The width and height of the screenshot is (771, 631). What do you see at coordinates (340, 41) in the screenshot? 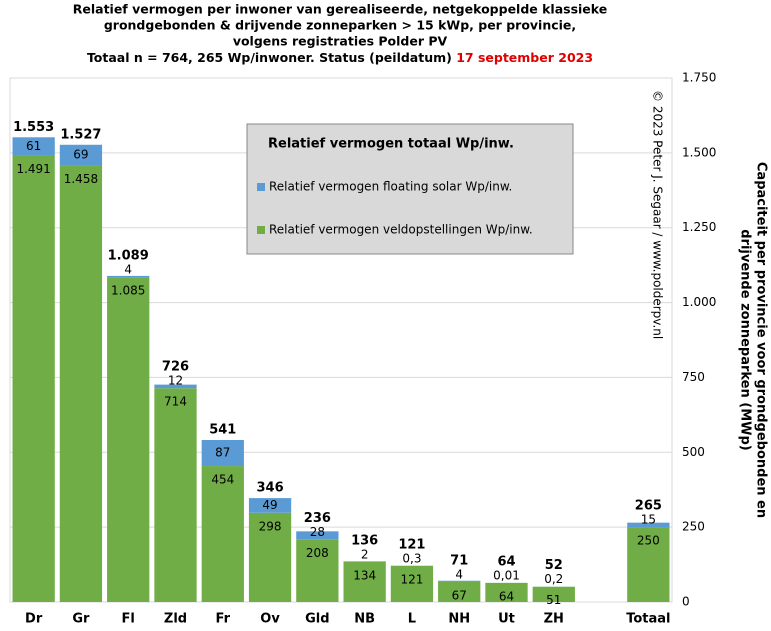
I see `chart-title: volgens registraties Polder PV` at bounding box center [340, 41].